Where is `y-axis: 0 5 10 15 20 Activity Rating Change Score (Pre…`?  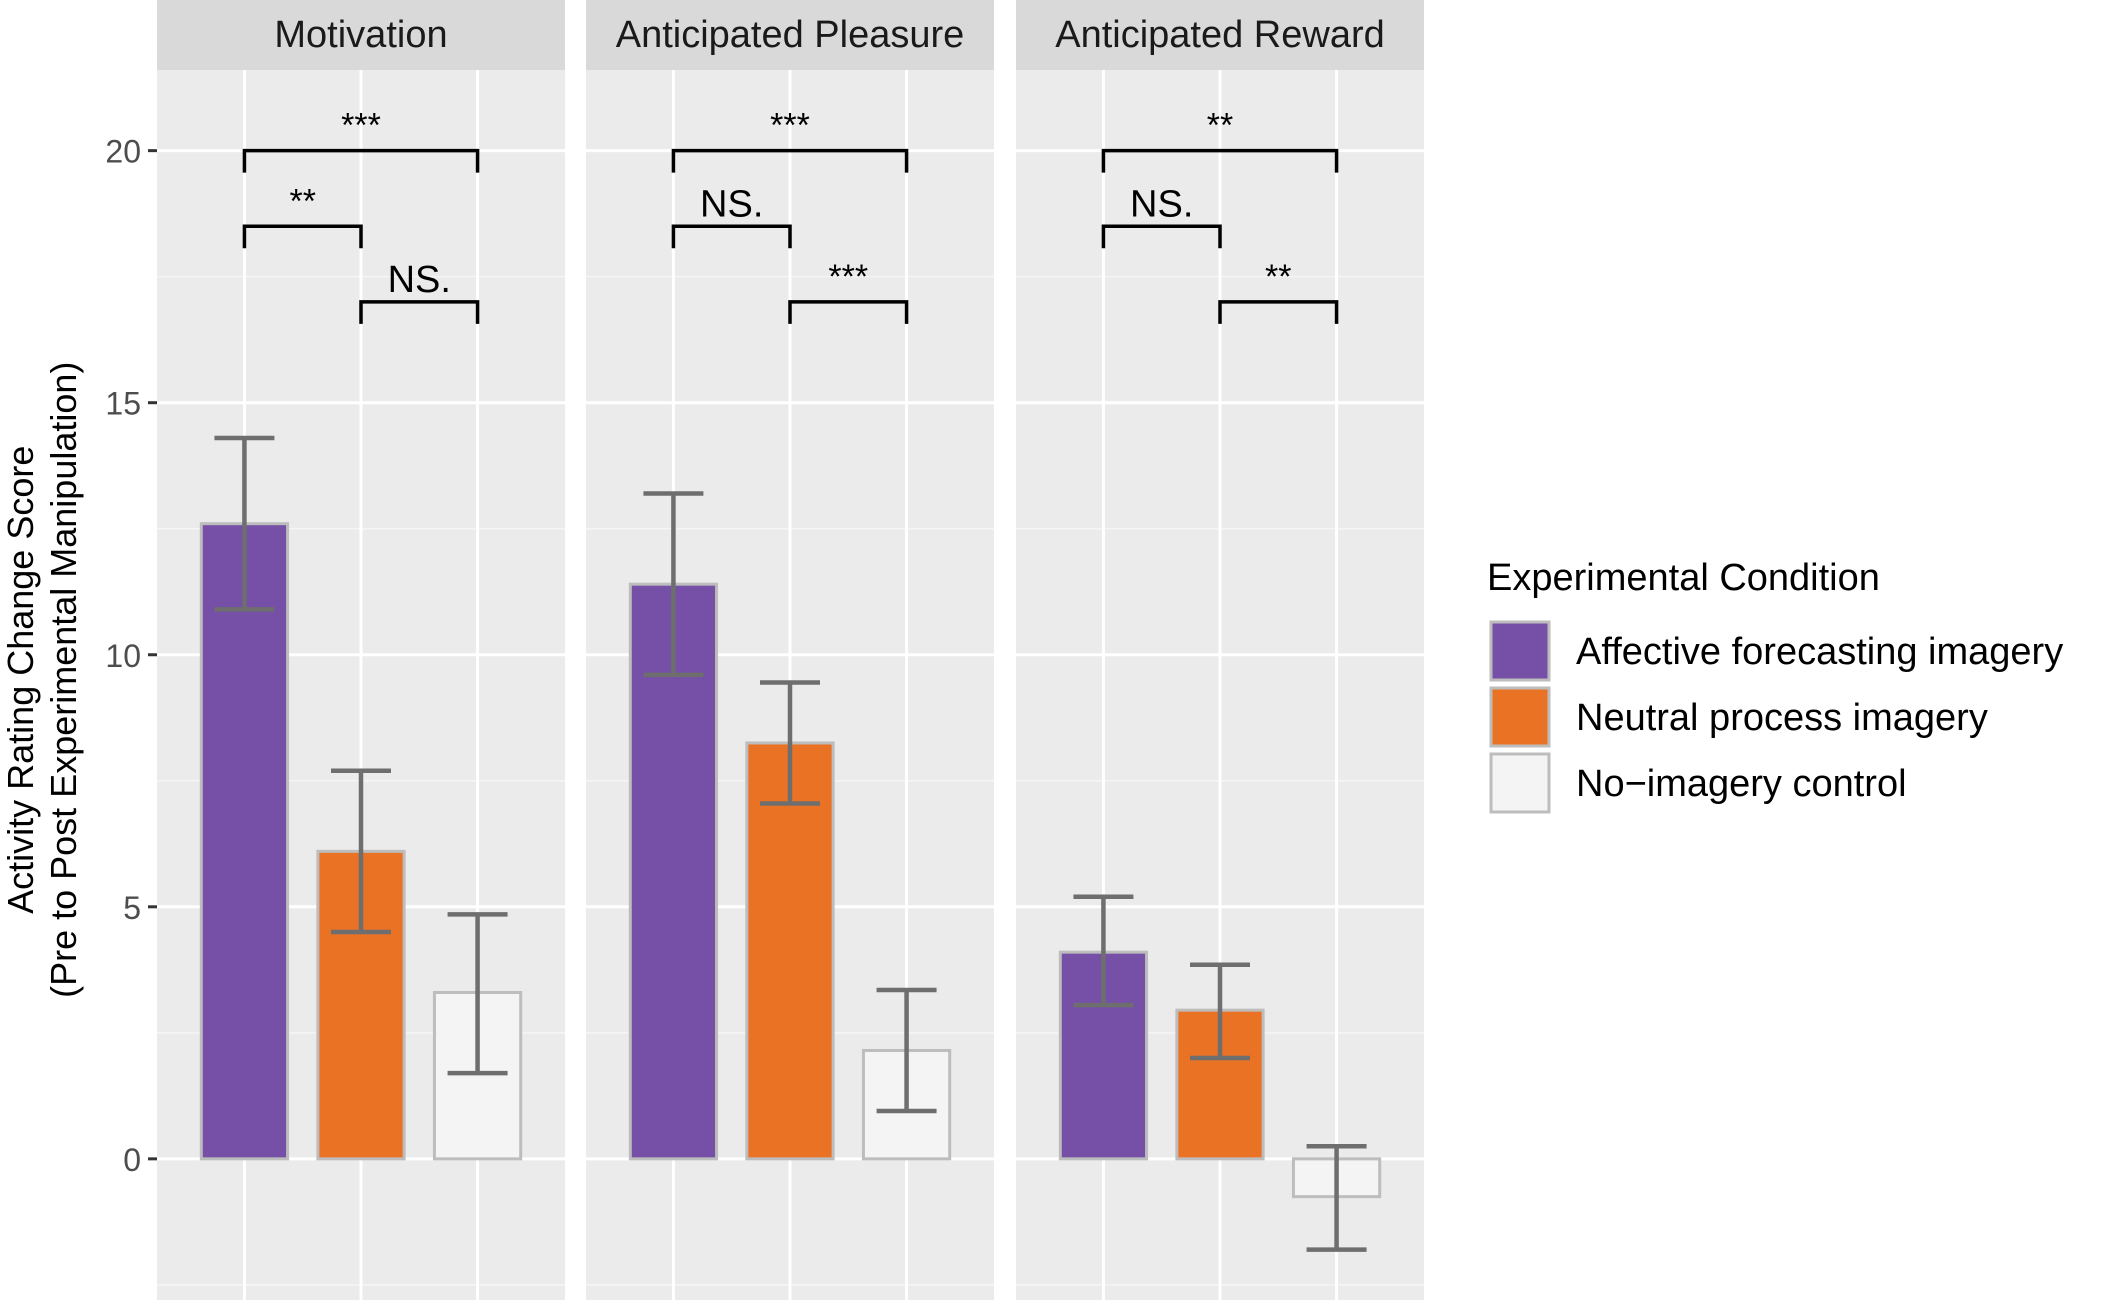 y-axis: 0 5 10 15 20 Activity Rating Change Score (Pre… is located at coordinates (78, 656).